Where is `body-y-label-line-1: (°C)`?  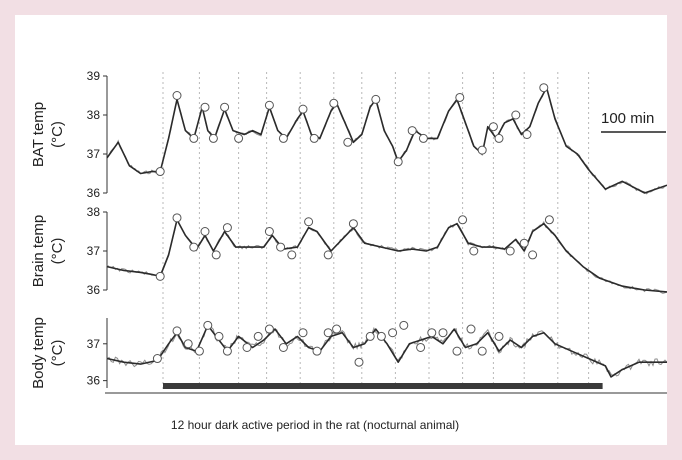
body-y-label-line-1: (°C) is located at coordinates (57, 353).